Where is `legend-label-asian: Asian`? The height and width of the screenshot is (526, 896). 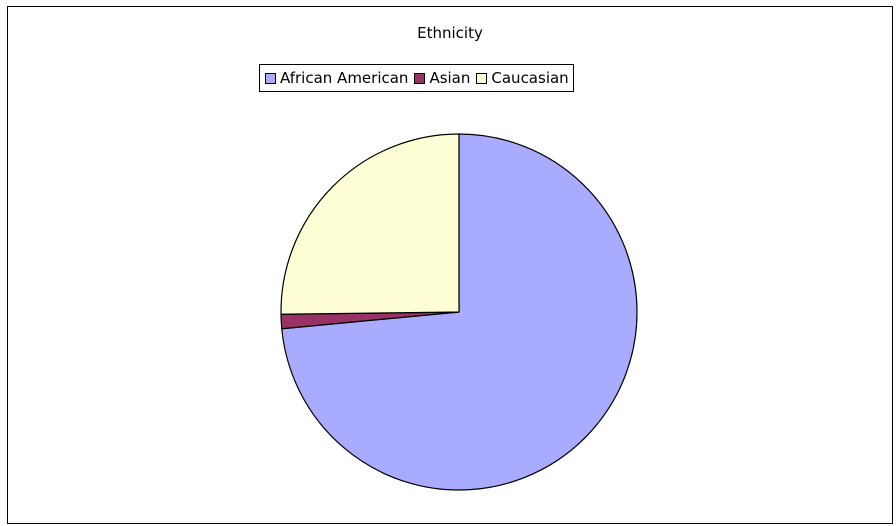
legend-label-asian: Asian is located at coordinates (450, 78).